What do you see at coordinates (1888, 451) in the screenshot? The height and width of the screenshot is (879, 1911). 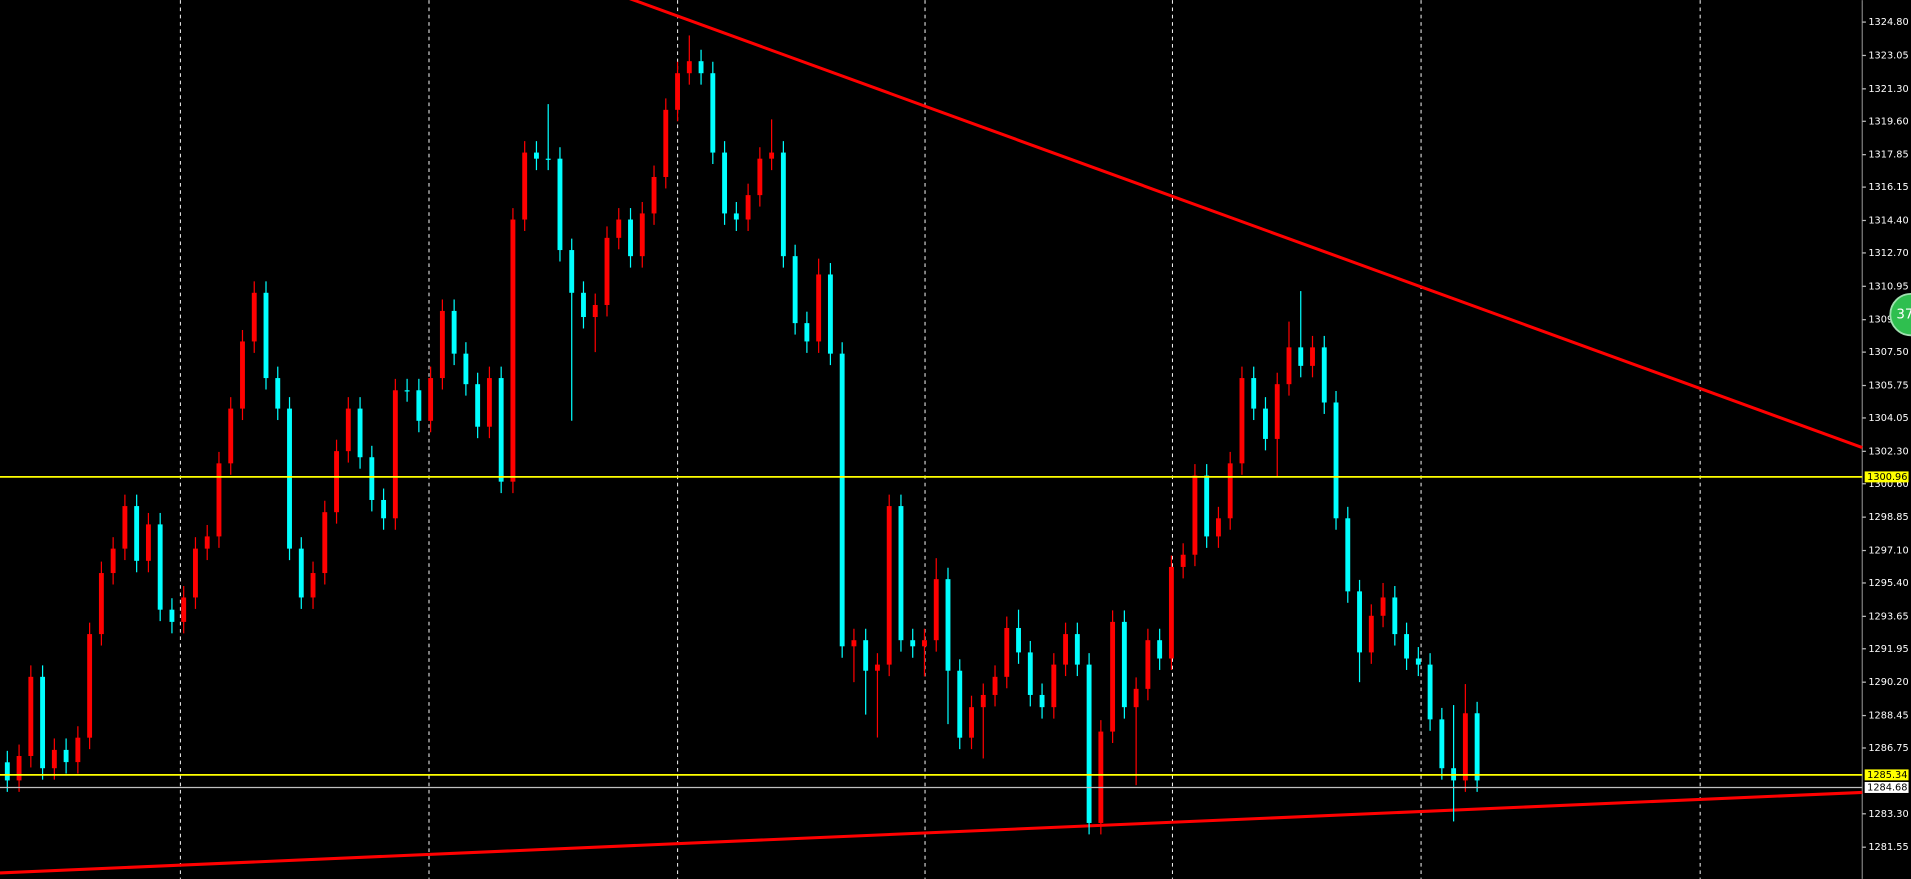 I see `y-tick-label: 1302.30` at bounding box center [1888, 451].